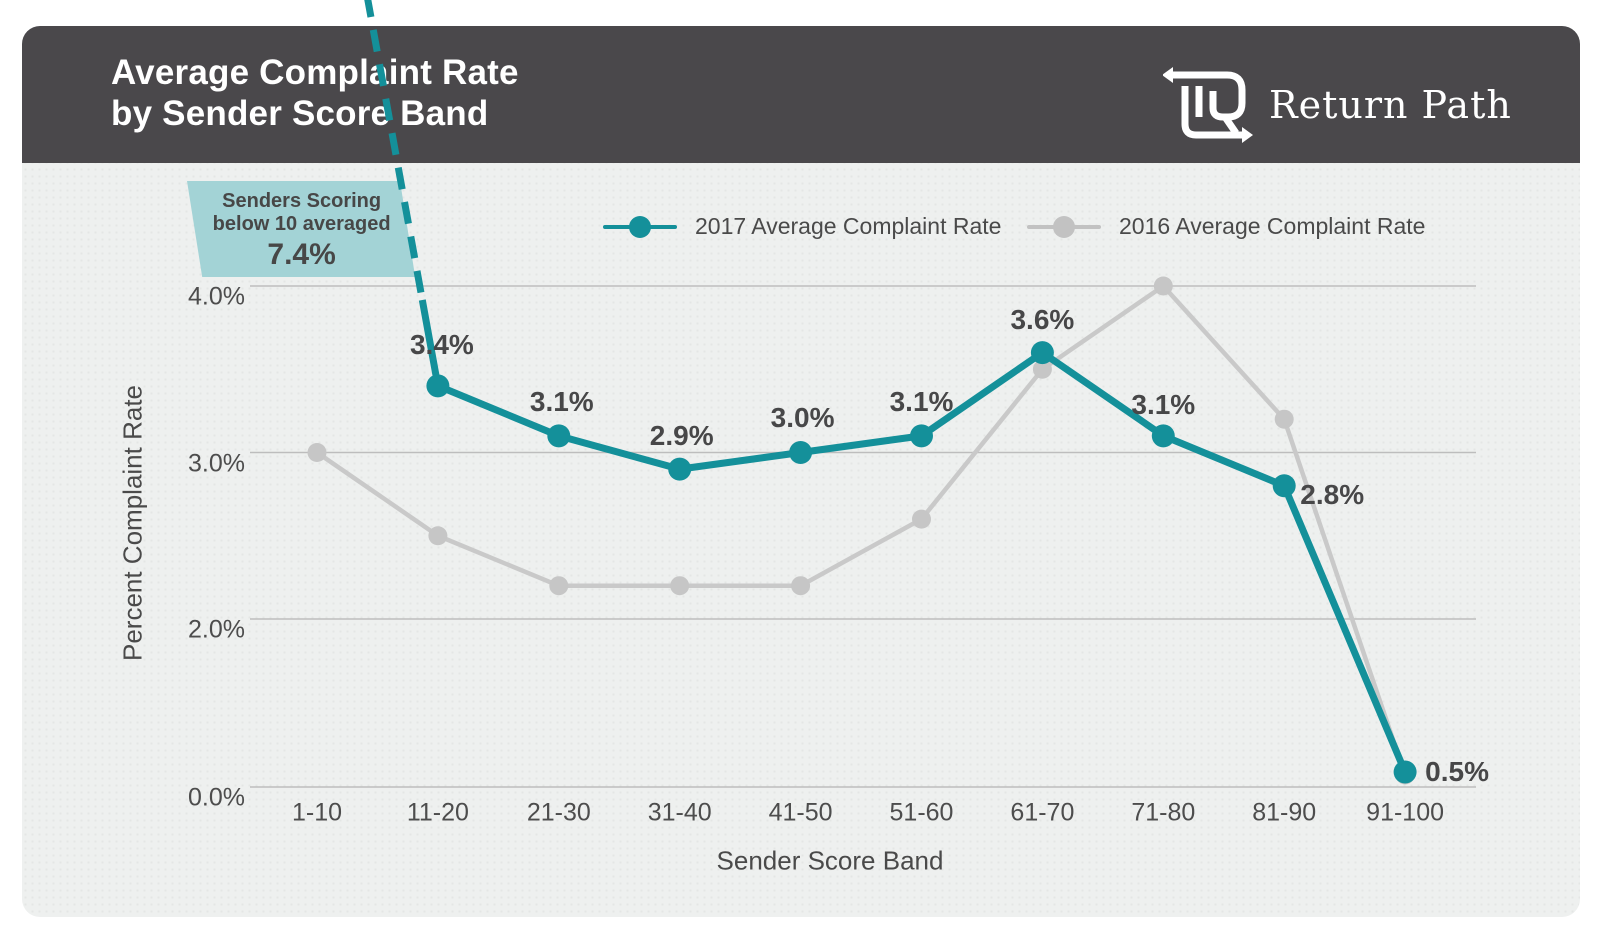 The height and width of the screenshot is (941, 1600). What do you see at coordinates (679, 812) in the screenshot?
I see `x-axis-tick-label: 31-40` at bounding box center [679, 812].